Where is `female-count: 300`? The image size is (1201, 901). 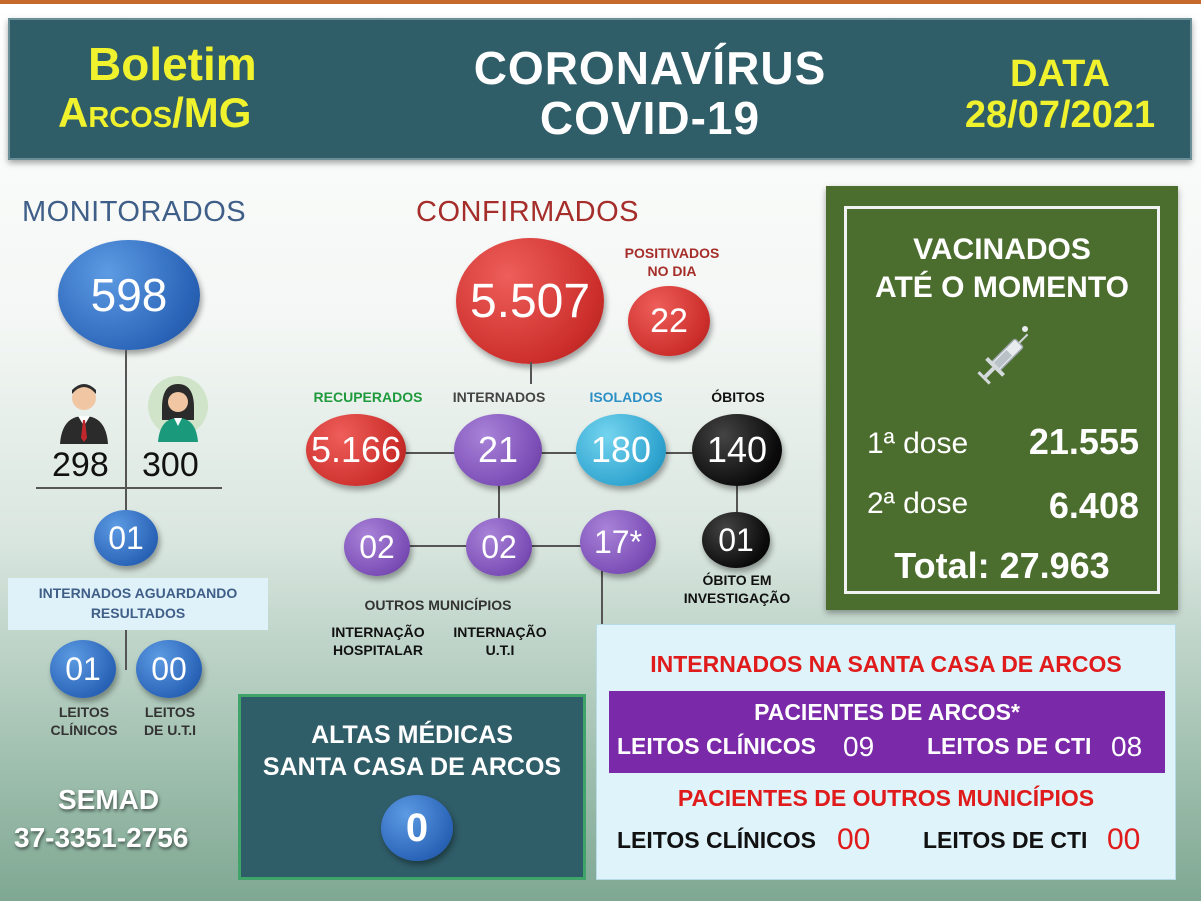 female-count: 300 is located at coordinates (170, 465).